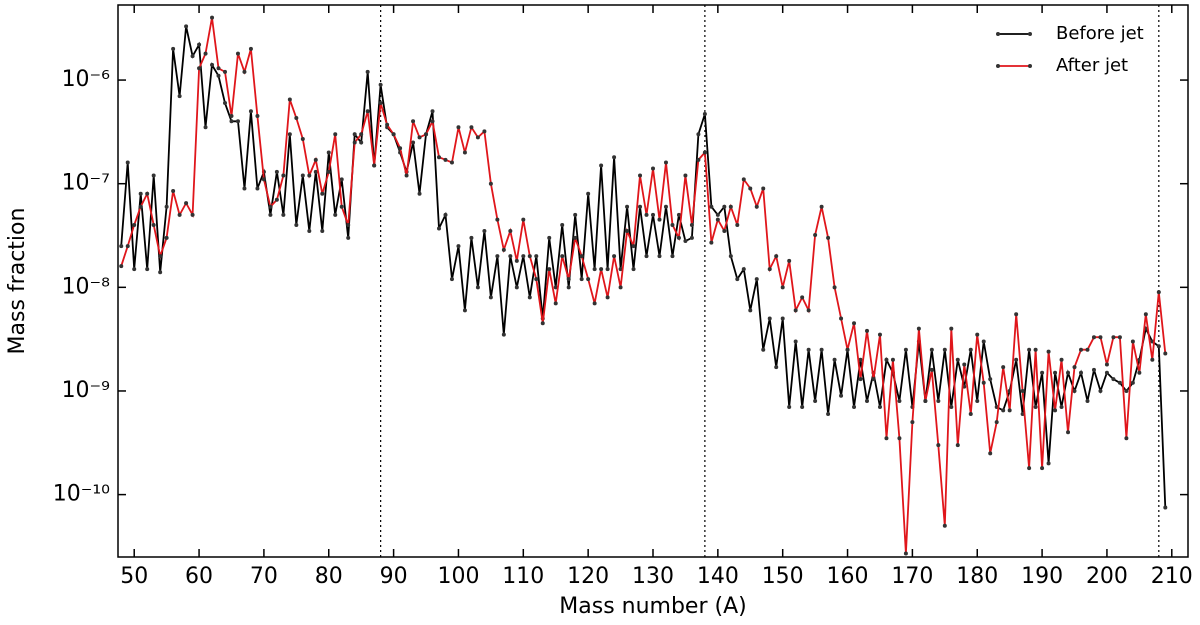 The image size is (1200, 625). What do you see at coordinates (1172, 576) in the screenshot?
I see `x-tick-label: 210` at bounding box center [1172, 576].